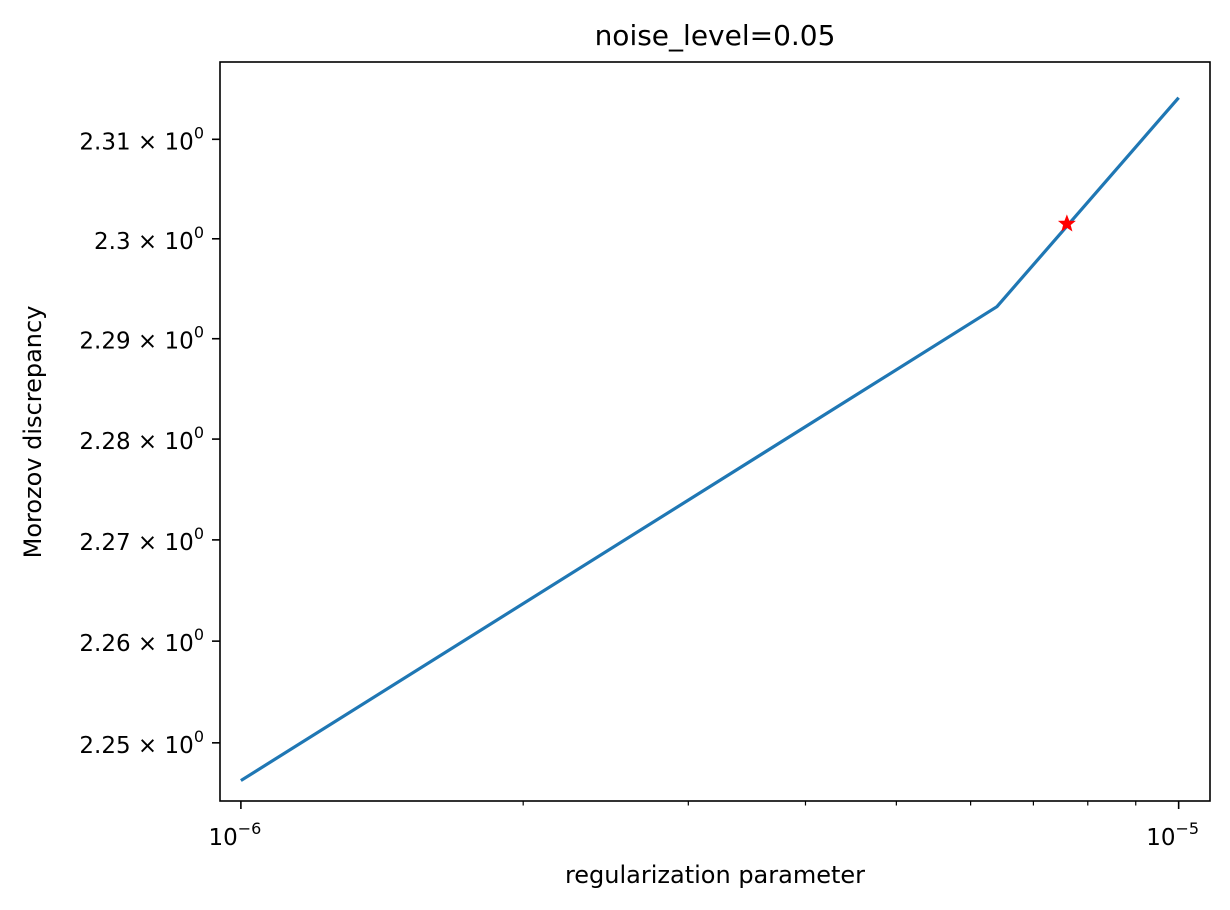  I want to click on y-tick-label-3: 2.28 × 100, so click(141, 439).